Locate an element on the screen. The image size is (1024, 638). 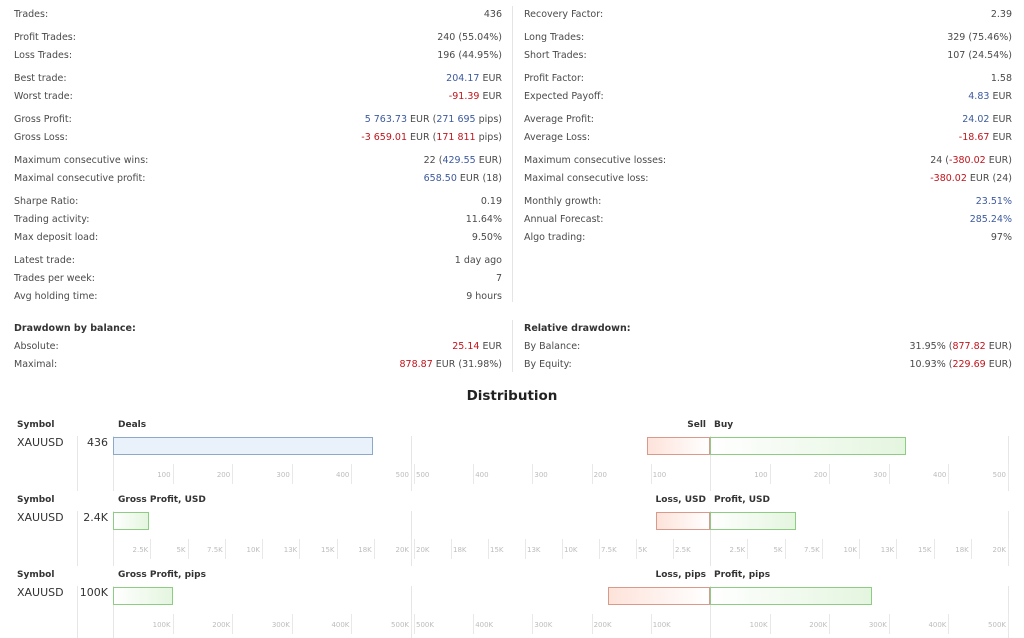
stat-row-loss-trades: Loss Trades: 196 (44.95%) is located at coordinates (258, 56).